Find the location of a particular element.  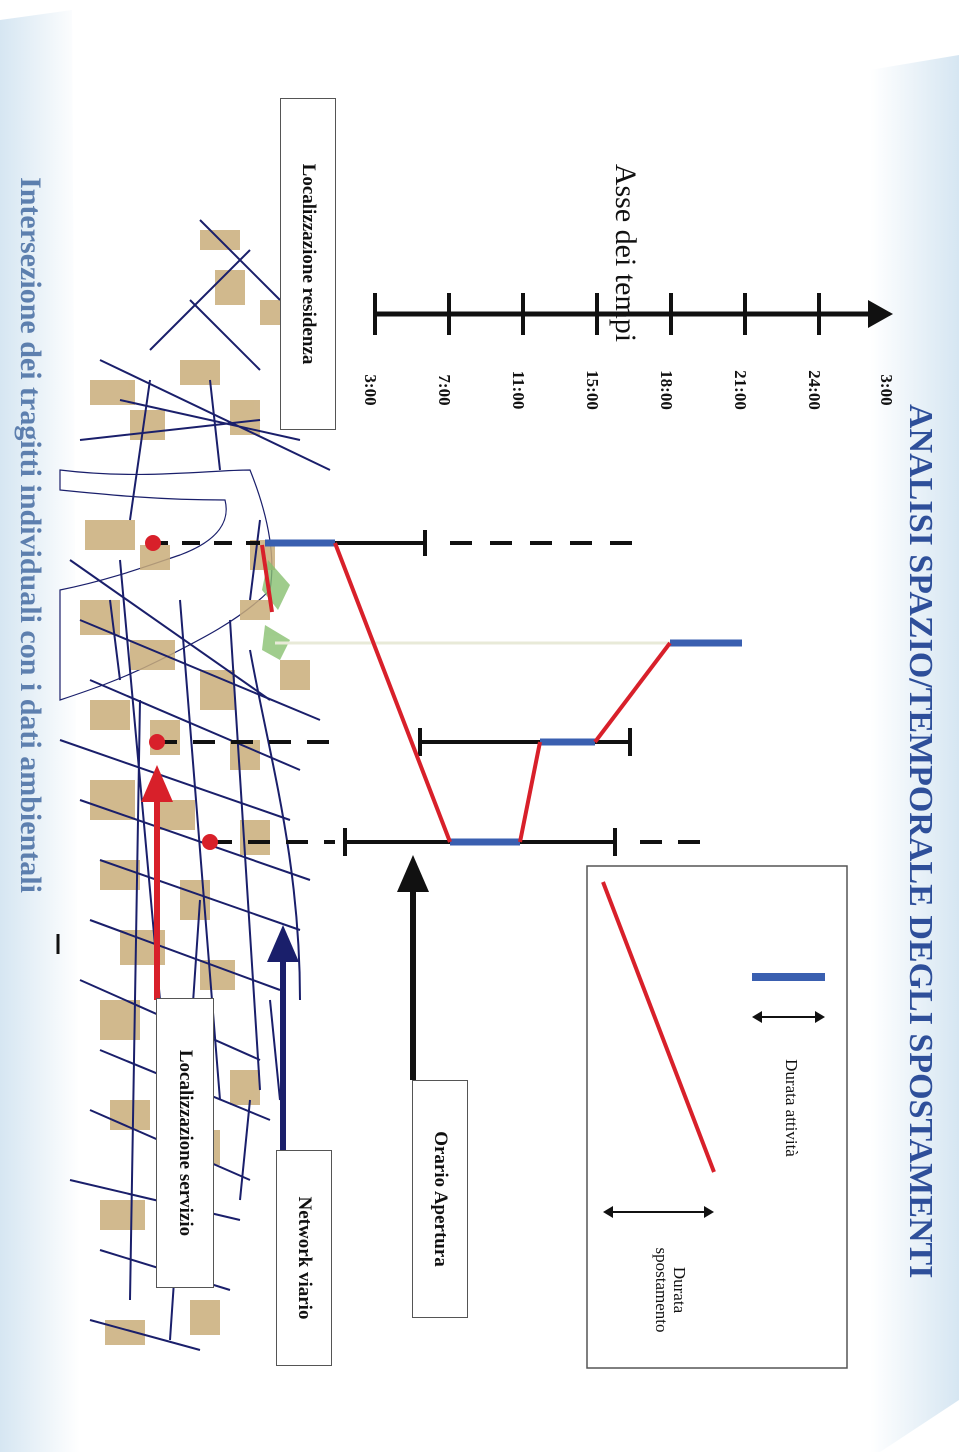

opening-label: Orario Apertura is located at coordinates (440, 1199).